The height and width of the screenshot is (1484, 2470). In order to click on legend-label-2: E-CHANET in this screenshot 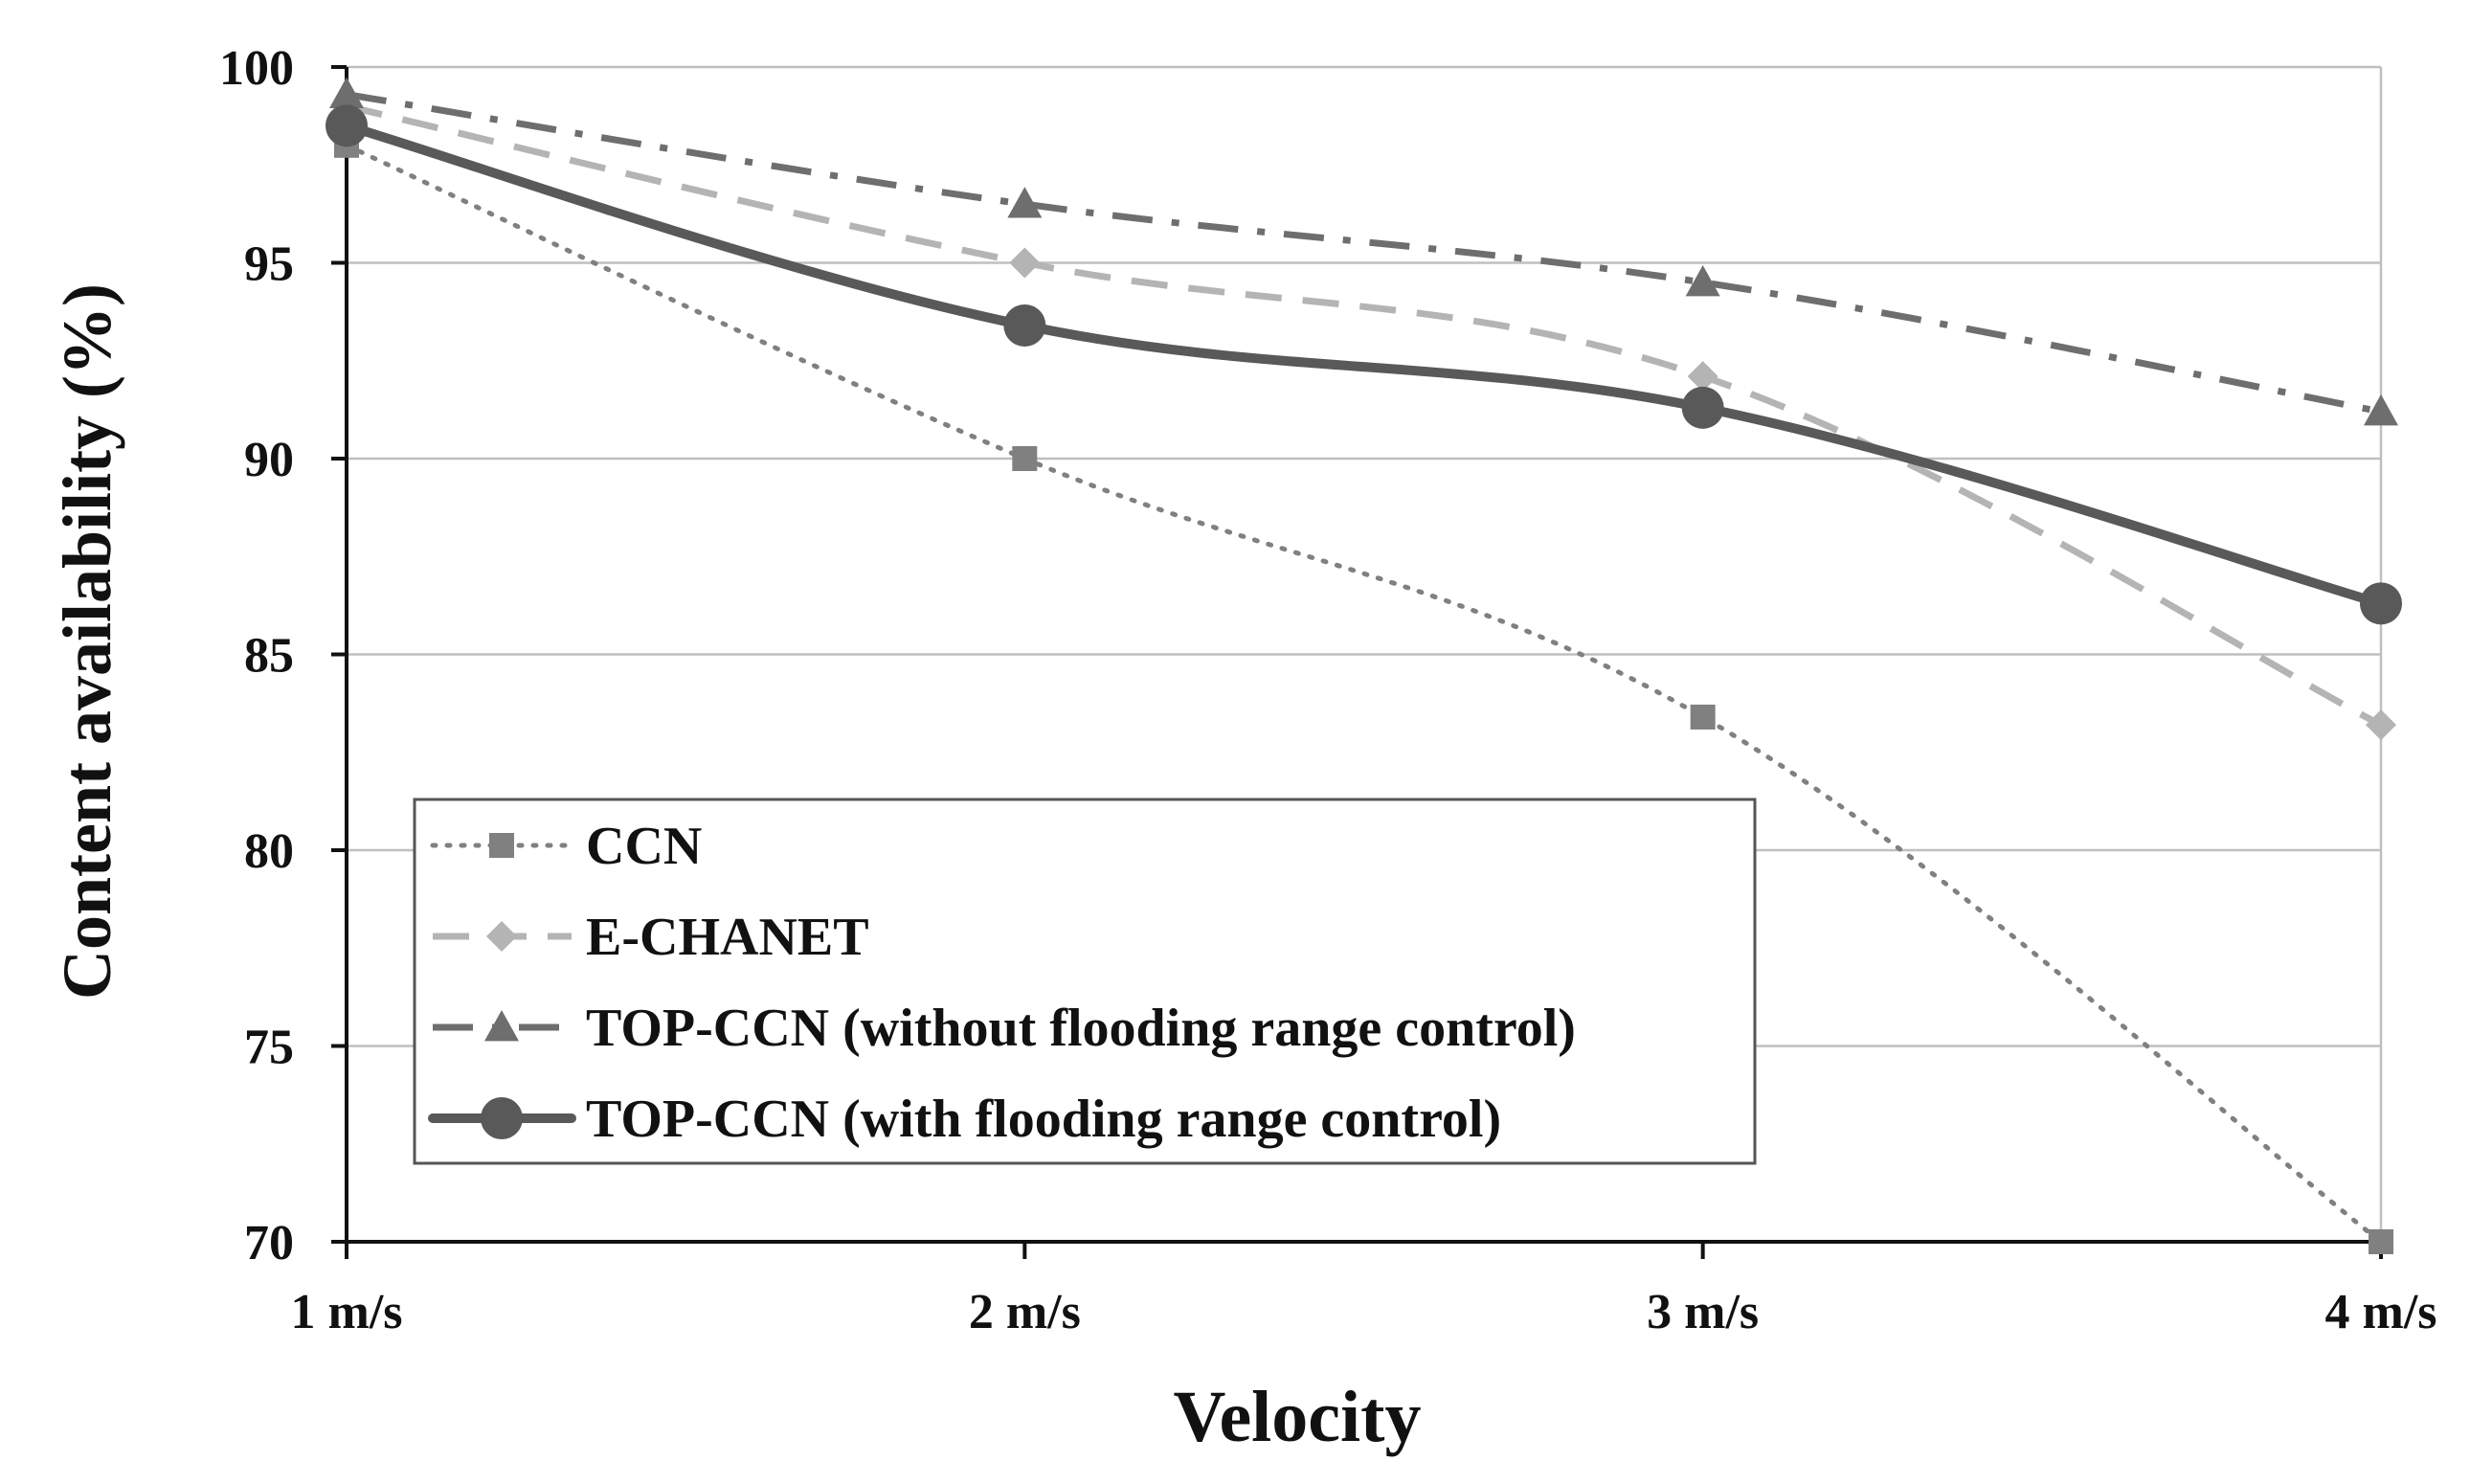, I will do `click(728, 937)`.